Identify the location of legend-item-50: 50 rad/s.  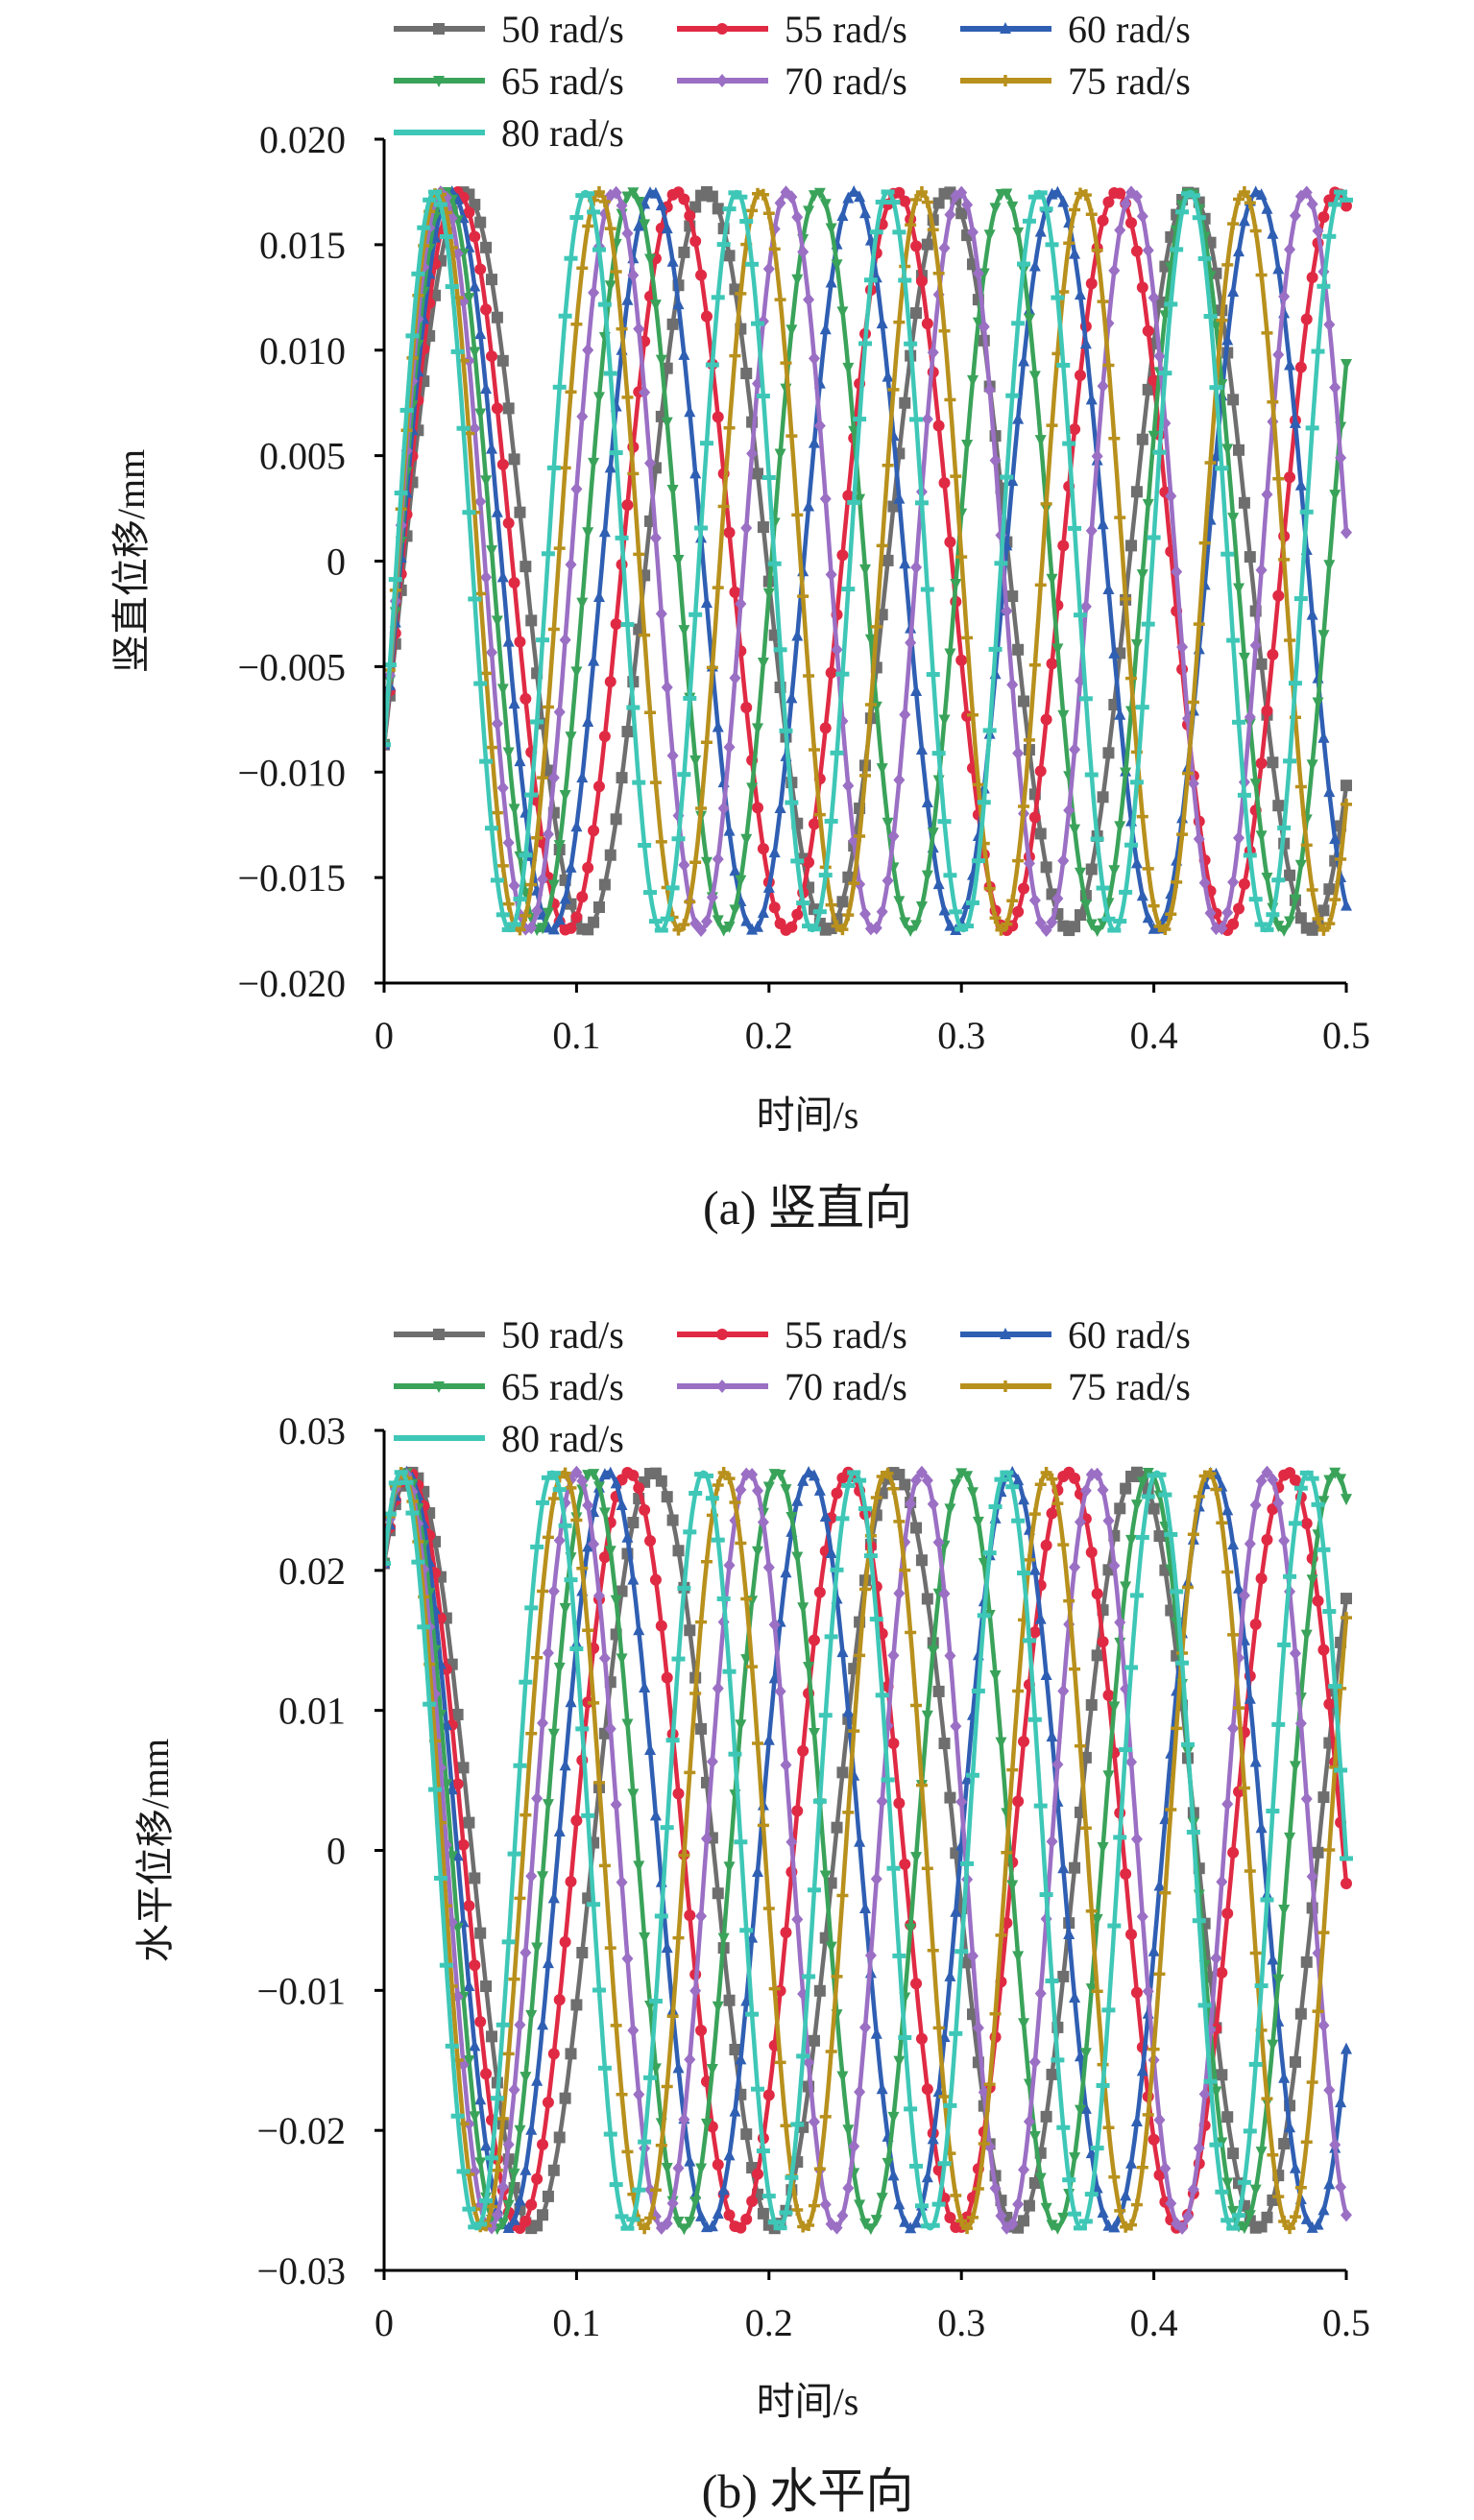
(509, 29).